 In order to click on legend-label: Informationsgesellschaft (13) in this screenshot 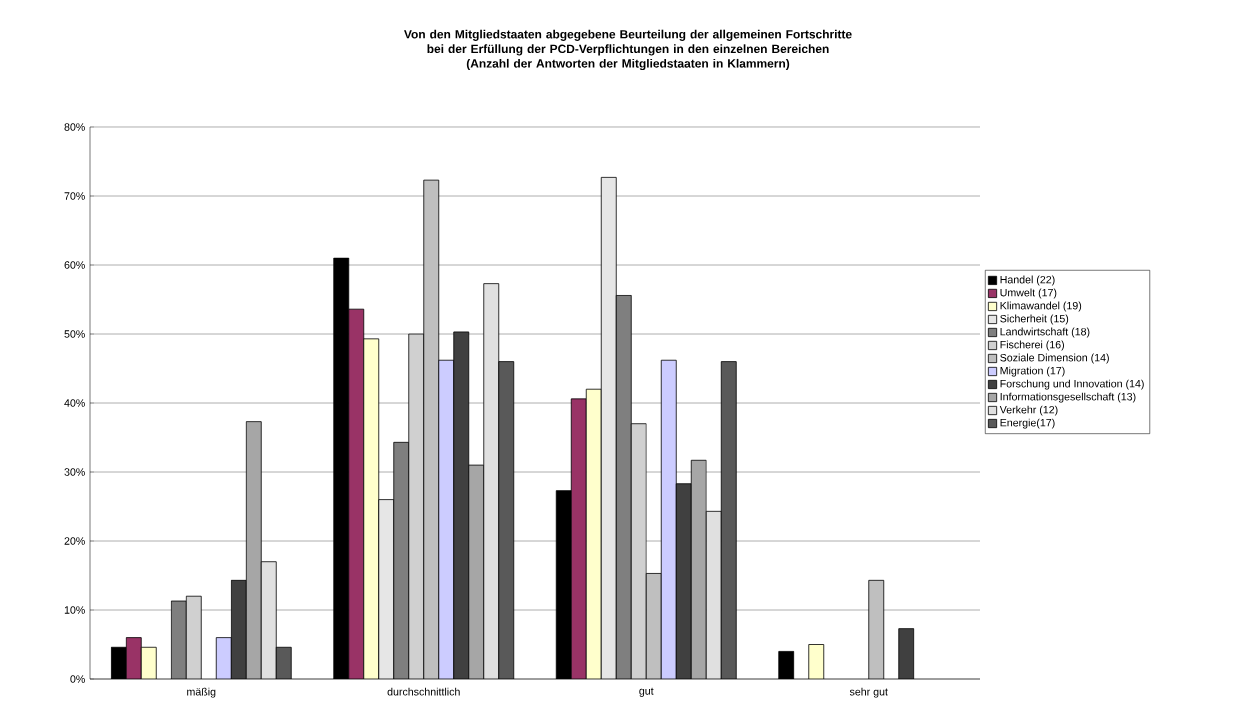, I will do `click(1068, 397)`.